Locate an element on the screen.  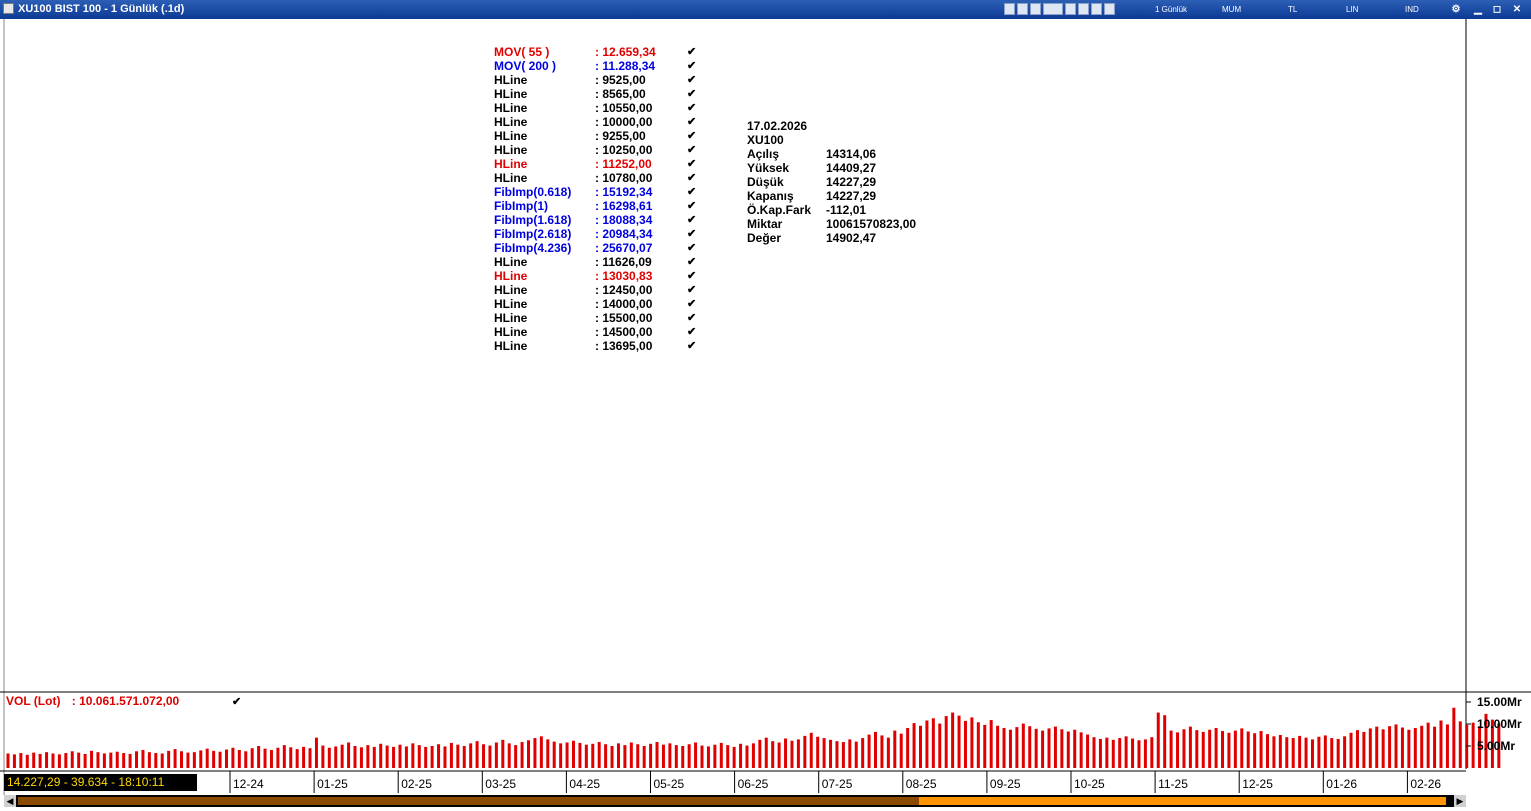
close-icon: ✕ is located at coordinates (1517, 9).